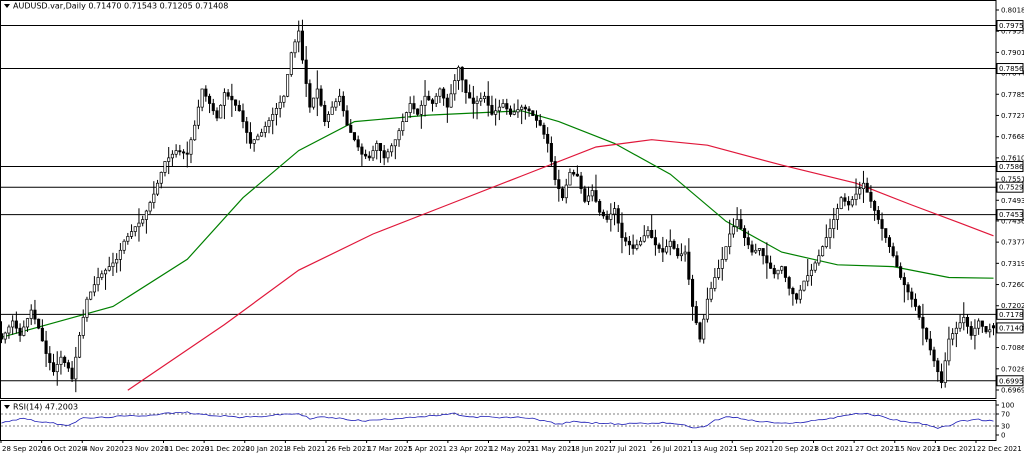 Image resolution: width=1024 pixels, height=458 pixels. Describe the element at coordinates (1012, 348) in the screenshot. I see `y-tick-label: 0.70866` at that location.